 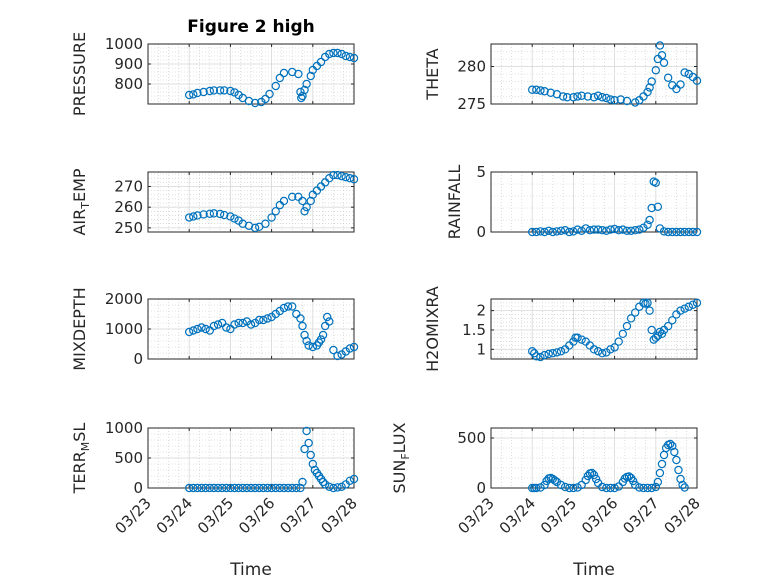 What do you see at coordinates (471, 67) in the screenshot?
I see `y-tick-label: 280` at bounding box center [471, 67].